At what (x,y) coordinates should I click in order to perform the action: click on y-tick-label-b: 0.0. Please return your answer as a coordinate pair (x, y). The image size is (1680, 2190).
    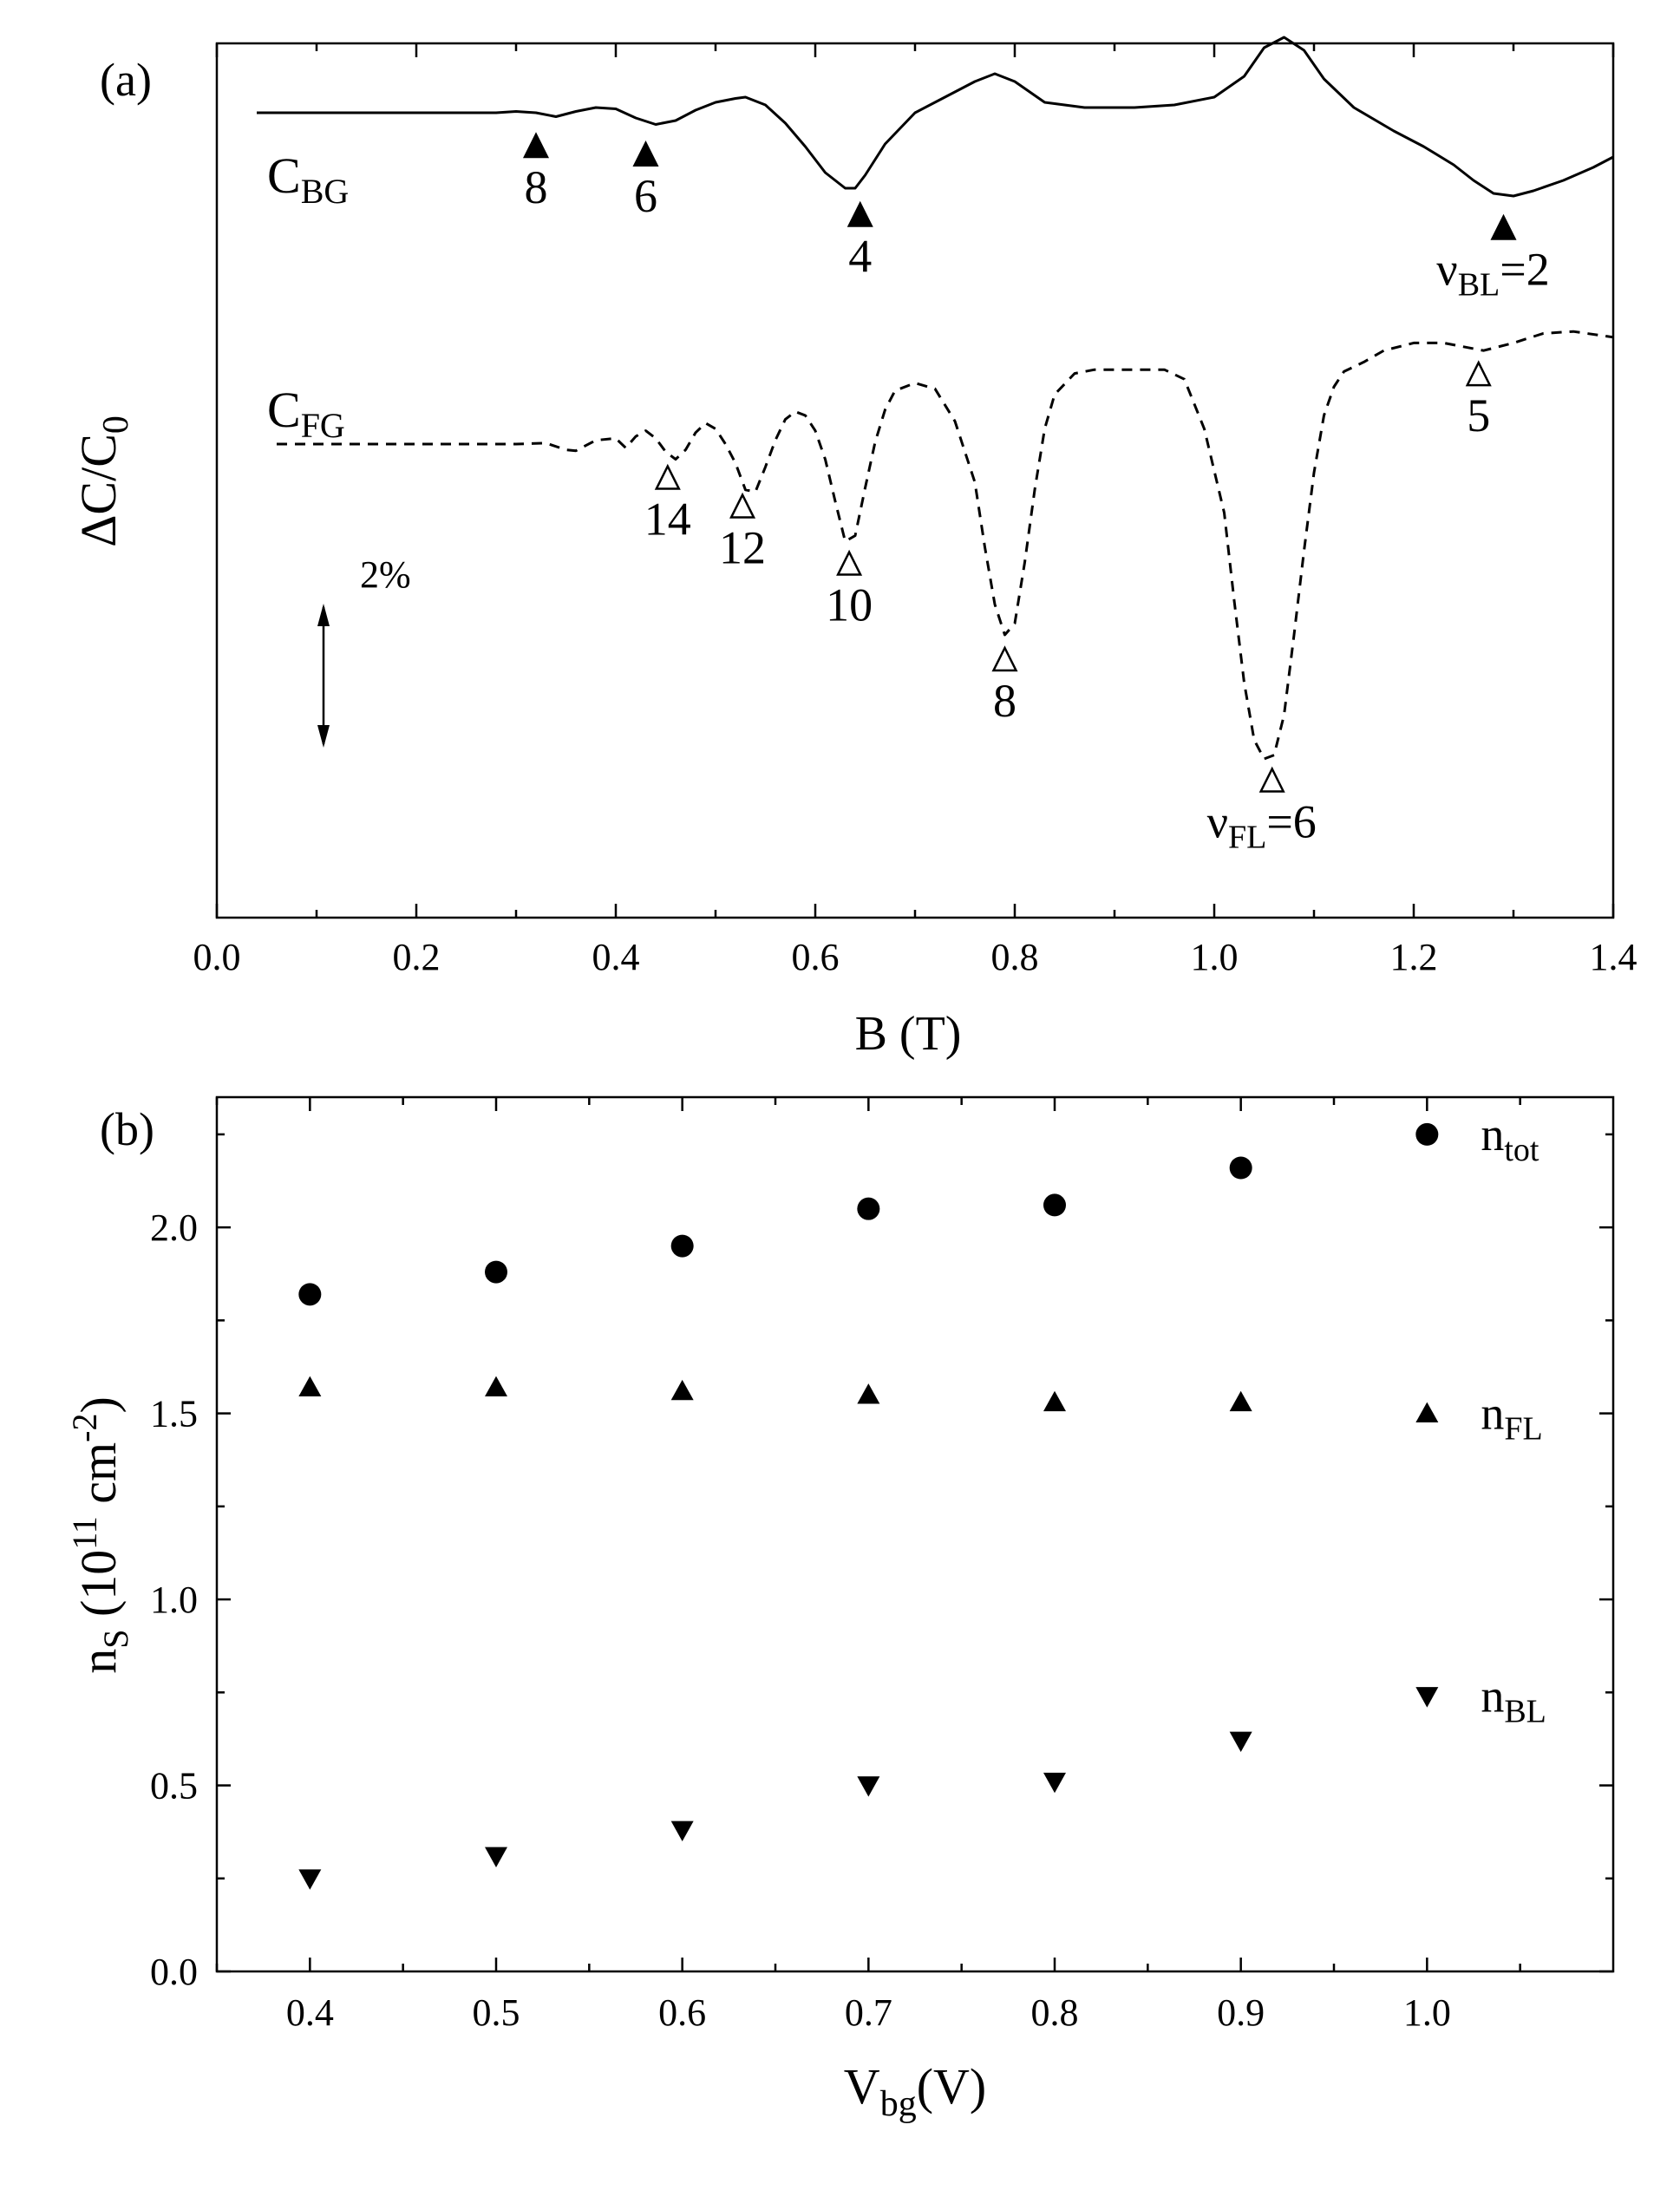
    Looking at the image, I should click on (174, 1972).